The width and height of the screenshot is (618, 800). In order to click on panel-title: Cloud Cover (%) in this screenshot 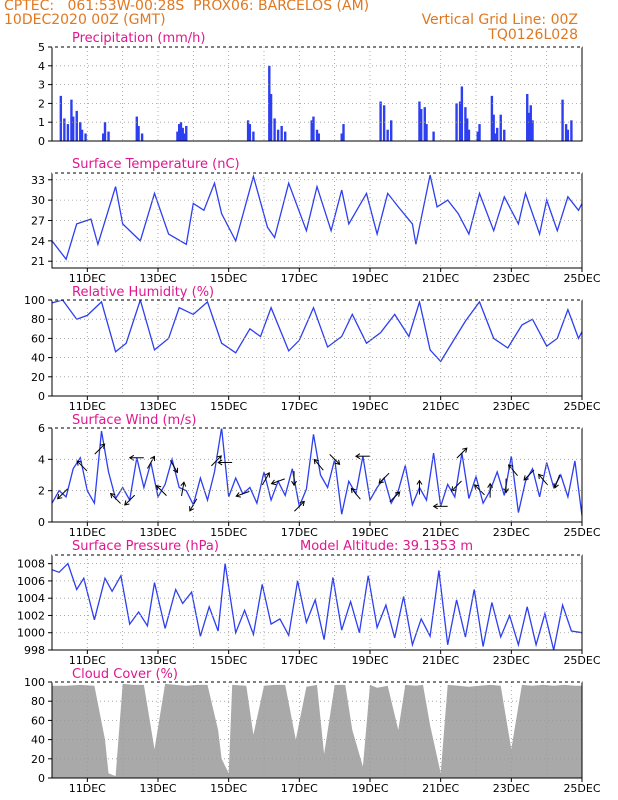, I will do `click(125, 674)`.